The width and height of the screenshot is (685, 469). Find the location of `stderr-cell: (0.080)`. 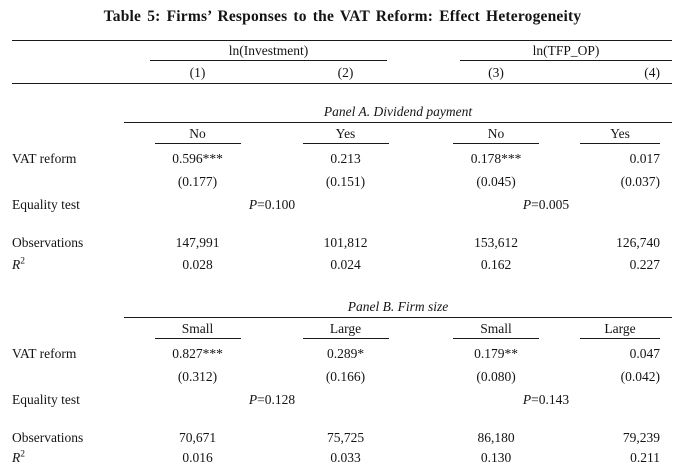

stderr-cell: (0.080) is located at coordinates (496, 376).